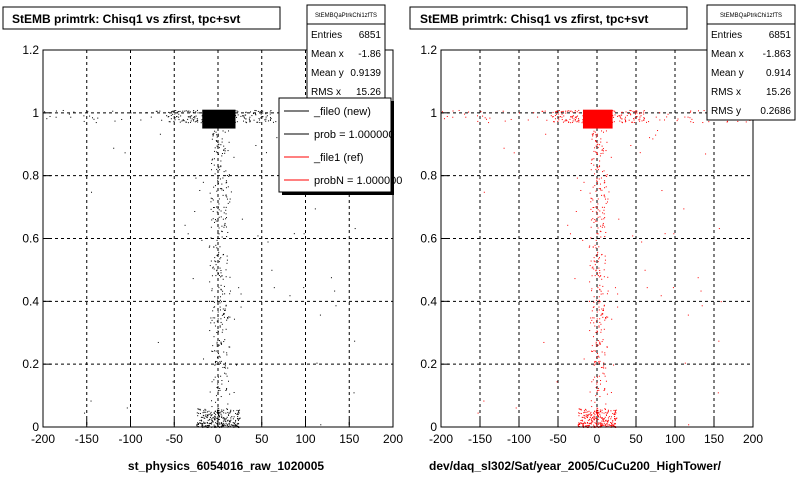  What do you see at coordinates (338, 158) in the screenshot?
I see `legend-entry: _file1 (ref)` at bounding box center [338, 158].